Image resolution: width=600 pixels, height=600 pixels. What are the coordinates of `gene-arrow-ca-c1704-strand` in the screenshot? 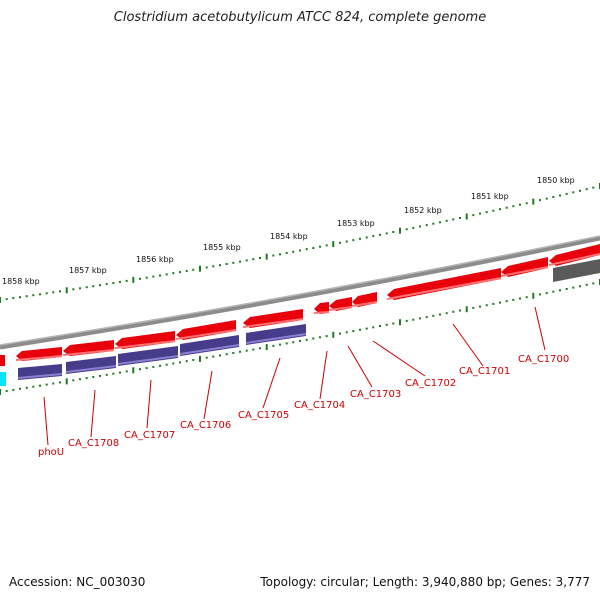 It's located at (273, 318).